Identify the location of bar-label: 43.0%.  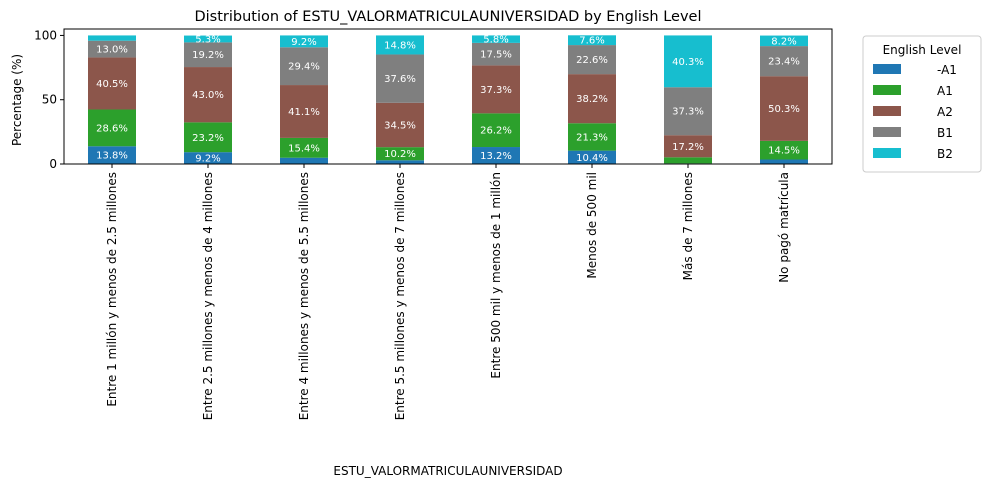
(208, 95).